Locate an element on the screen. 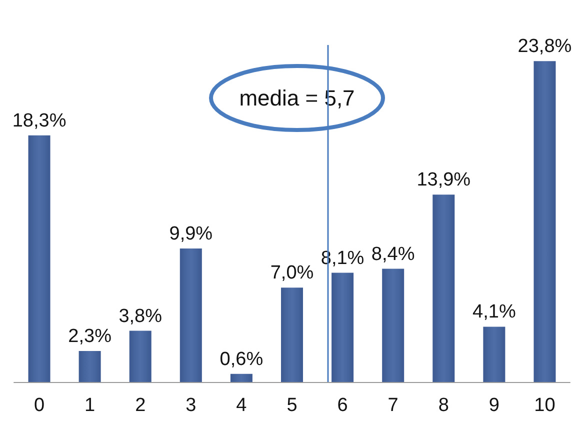 The width and height of the screenshot is (584, 426). x-tick-label: 3 is located at coordinates (191, 405).